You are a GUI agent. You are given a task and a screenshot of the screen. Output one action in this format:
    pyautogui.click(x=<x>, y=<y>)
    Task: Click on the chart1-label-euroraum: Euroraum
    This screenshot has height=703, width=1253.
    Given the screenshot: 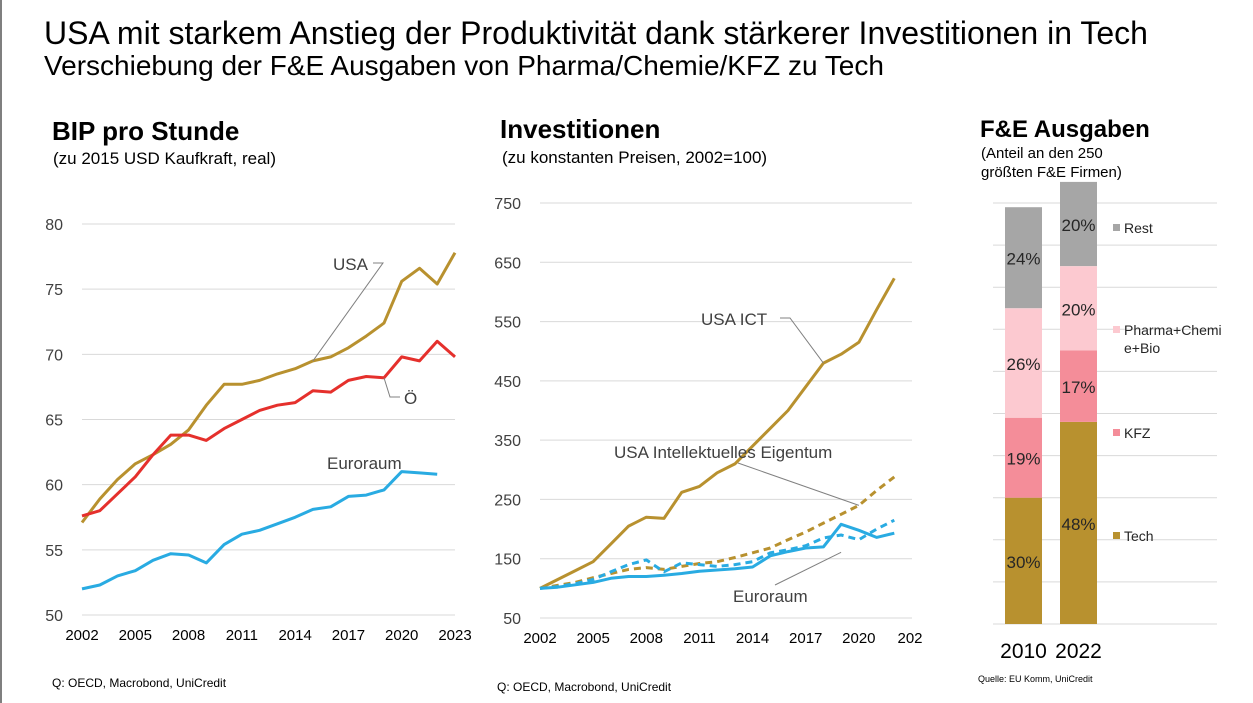 What is the action you would take?
    pyautogui.click(x=364, y=463)
    